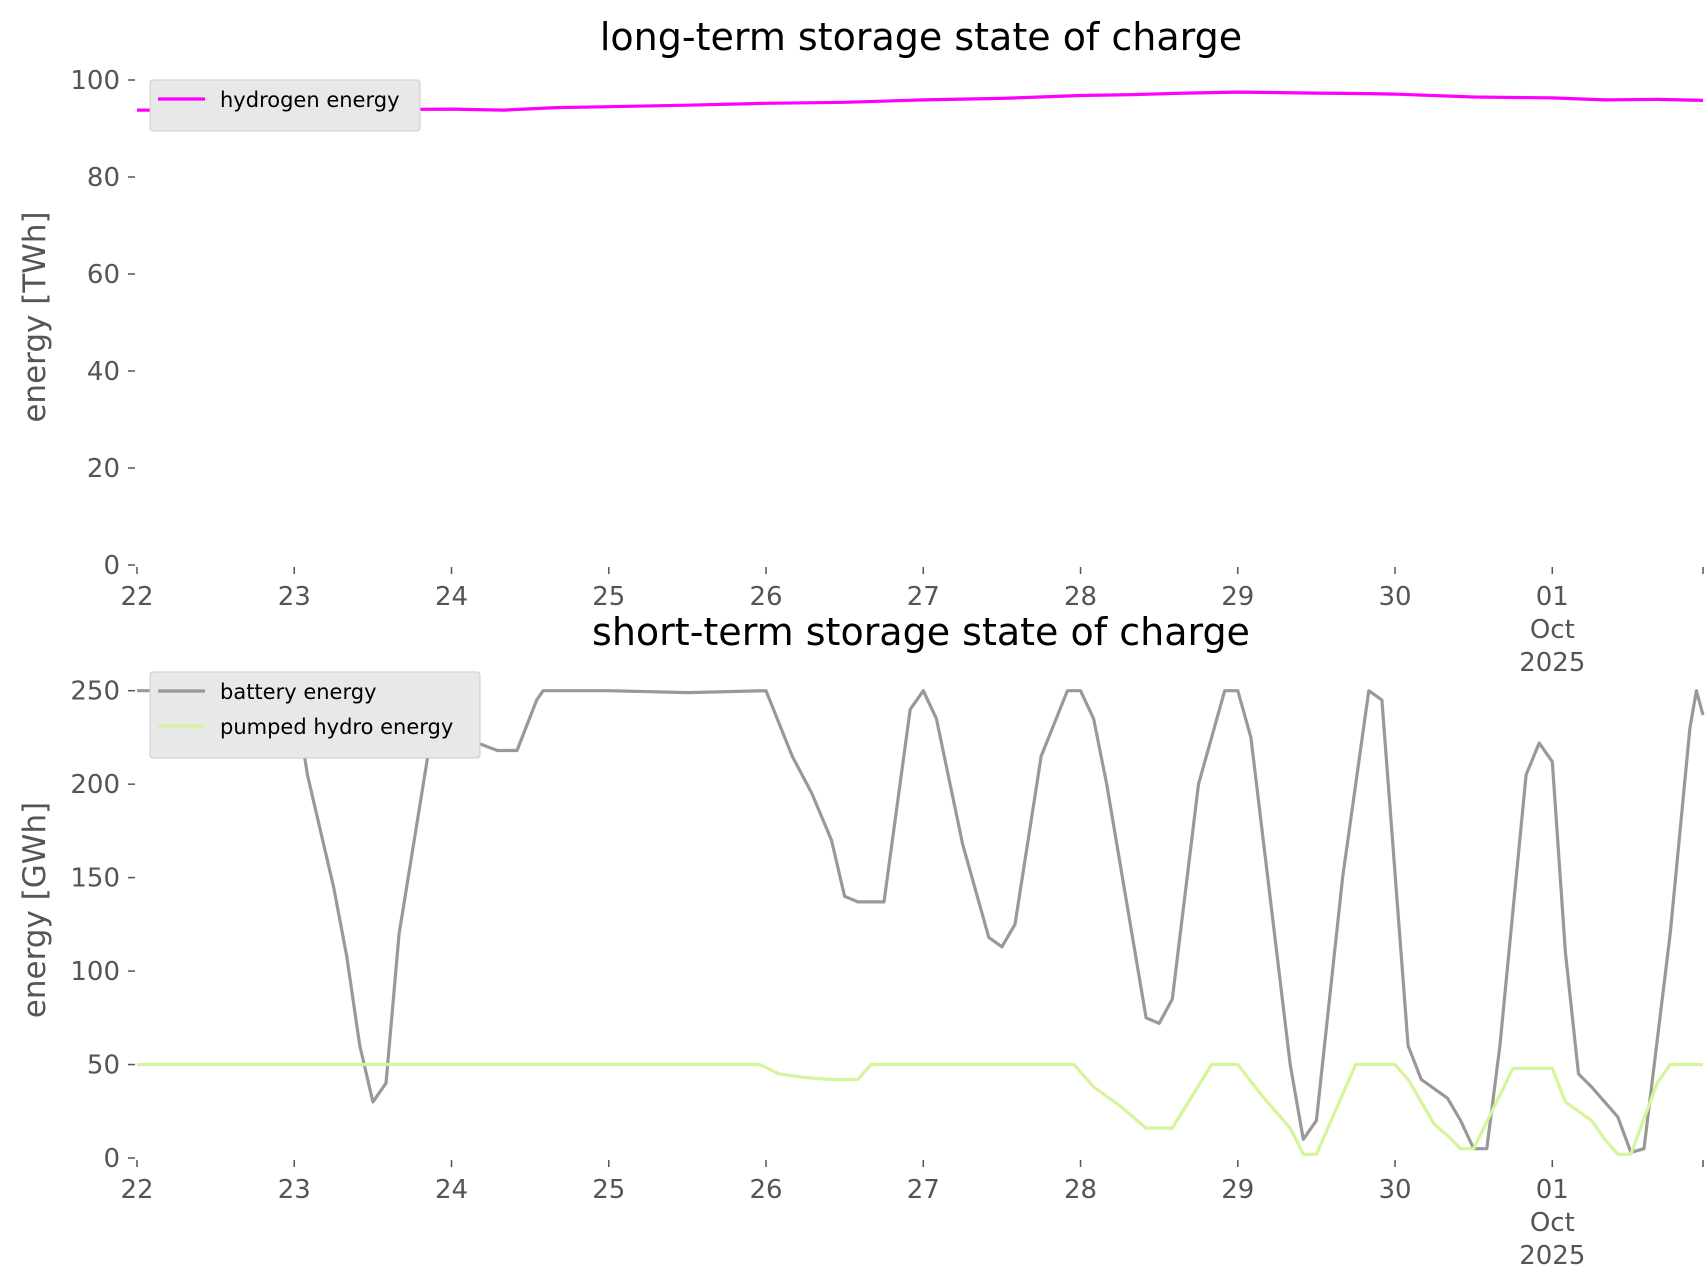 This screenshot has width=1706, height=1277. I want to click on y-tick-label: 20, so click(103, 469).